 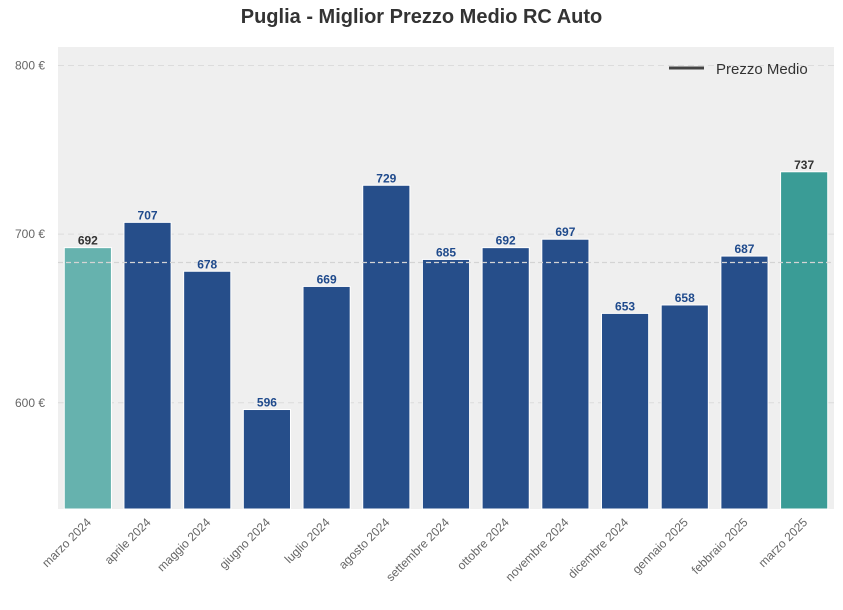 I want to click on x-tick-label: marzo 2025, so click(x=783, y=542).